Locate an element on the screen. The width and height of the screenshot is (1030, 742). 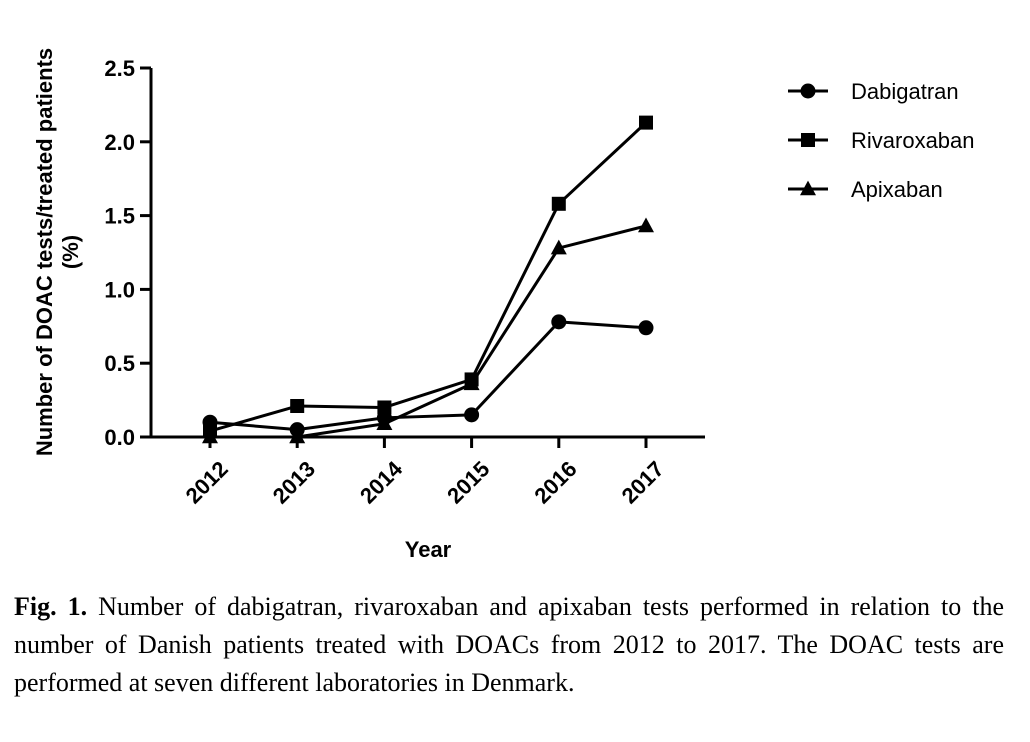
legend: Dabigatran Rivaroxaban Apixaban is located at coordinates (881, 140).